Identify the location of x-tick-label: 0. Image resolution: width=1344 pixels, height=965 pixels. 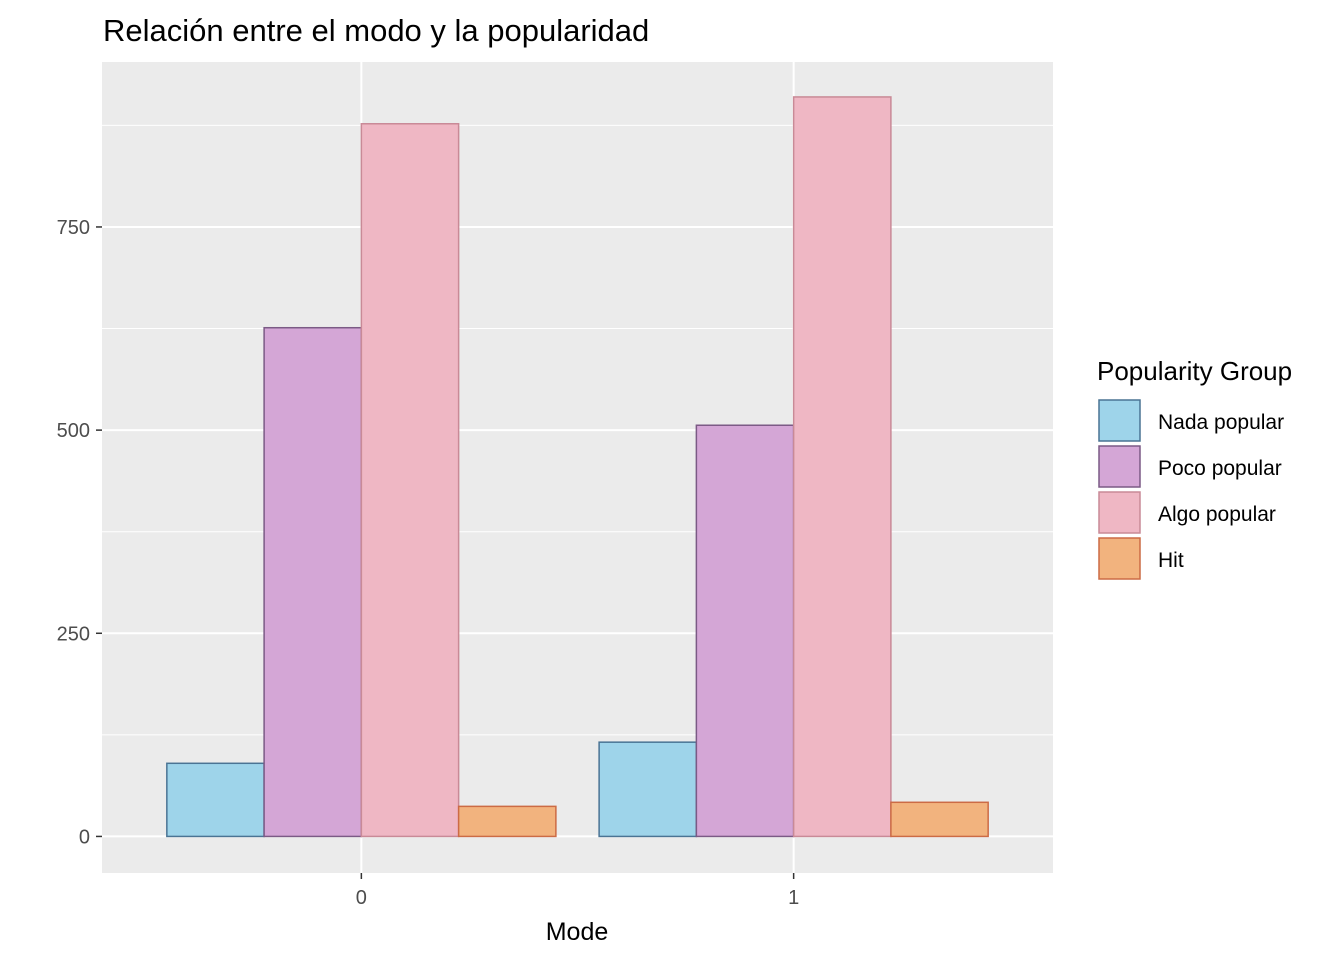
(361, 898).